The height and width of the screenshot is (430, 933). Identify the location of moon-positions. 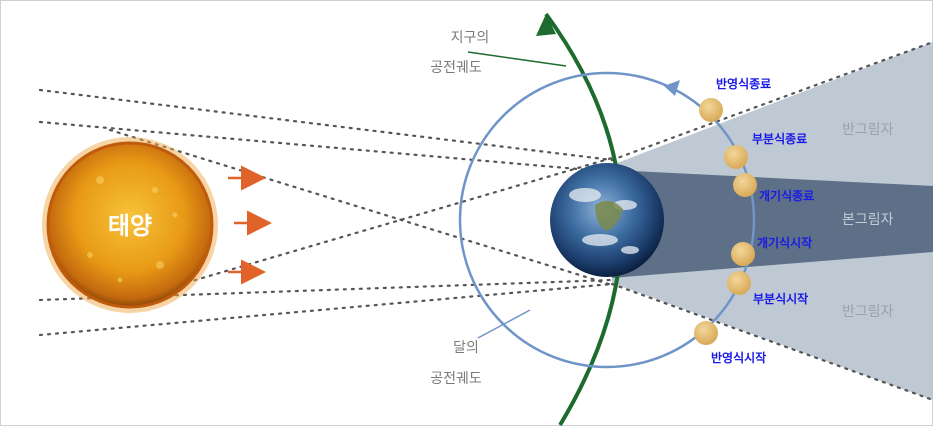
(725, 221).